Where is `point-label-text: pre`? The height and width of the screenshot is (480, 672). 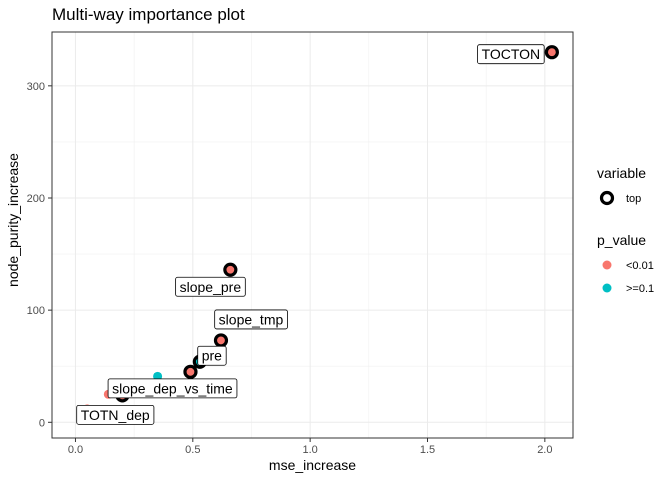 point-label-text: pre is located at coordinates (212, 356).